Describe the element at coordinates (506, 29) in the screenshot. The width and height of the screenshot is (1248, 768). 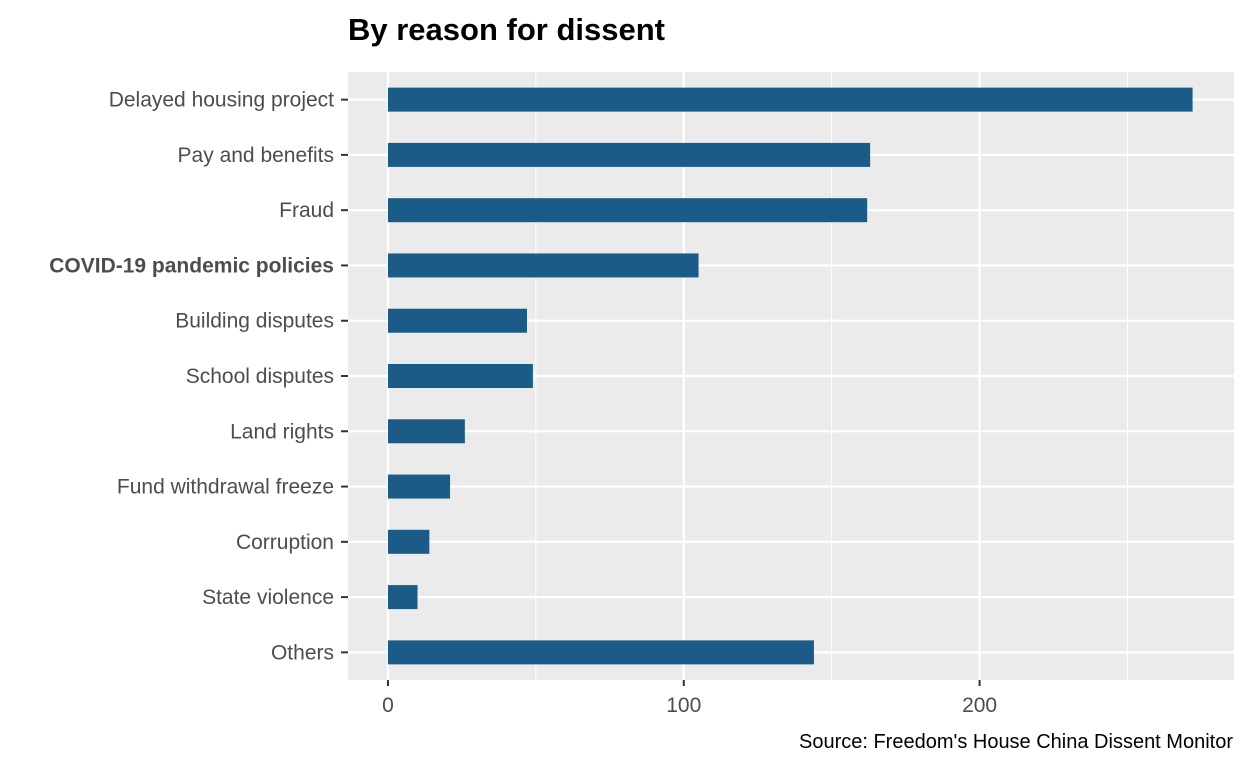
I see `chart-title: By reason for dissent` at that location.